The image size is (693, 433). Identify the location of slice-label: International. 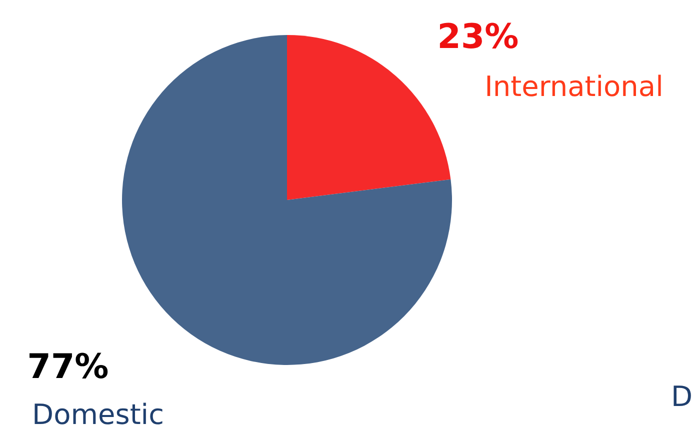
(574, 86).